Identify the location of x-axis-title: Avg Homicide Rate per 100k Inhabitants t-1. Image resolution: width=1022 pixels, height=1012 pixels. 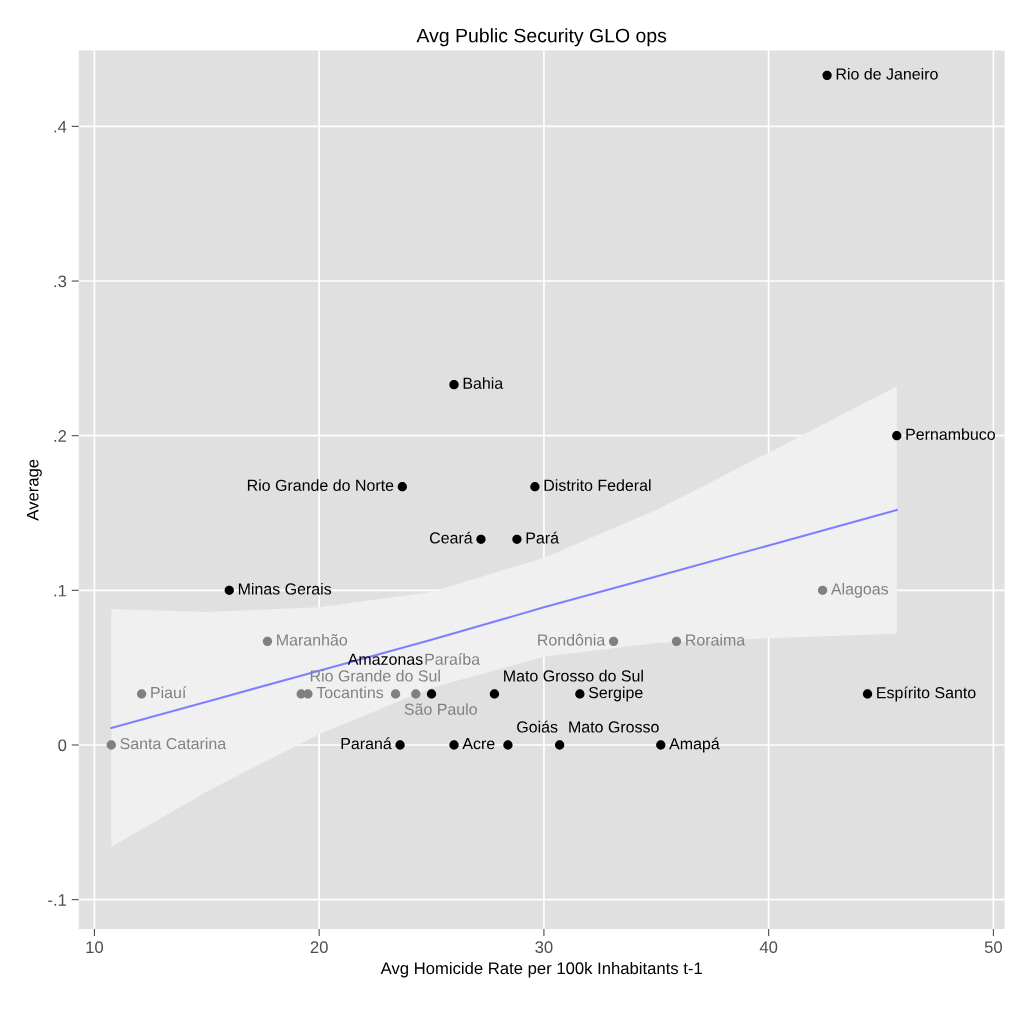
(541, 969).